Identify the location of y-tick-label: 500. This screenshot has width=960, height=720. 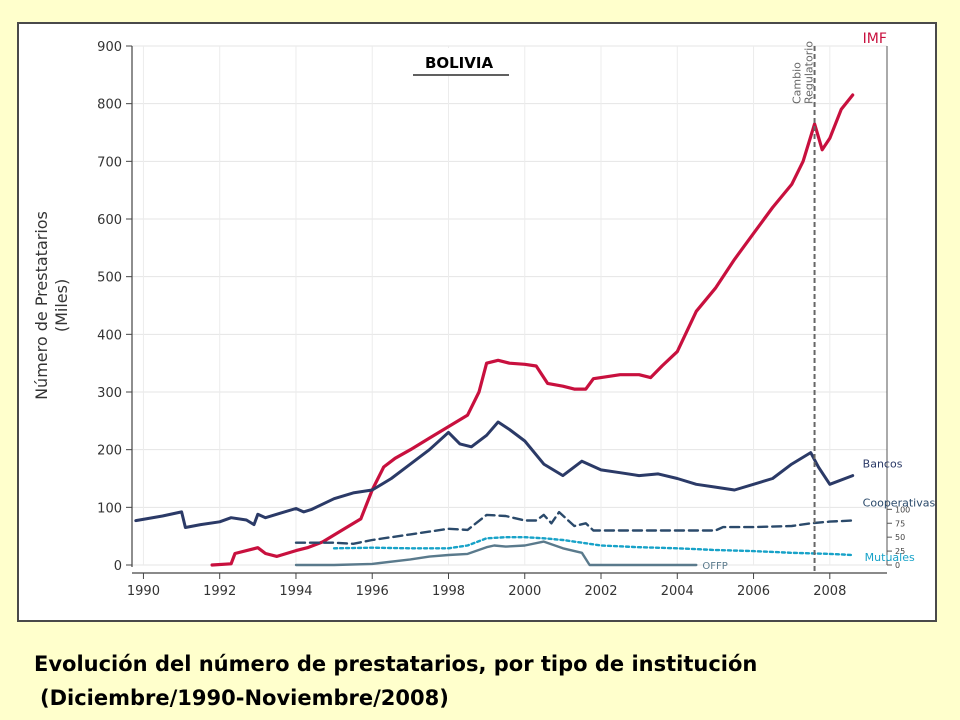
(109, 278).